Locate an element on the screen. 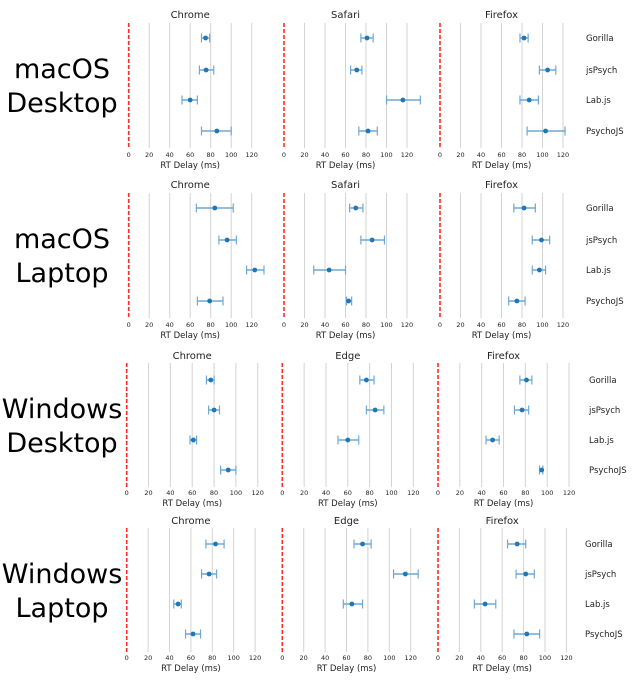  row-label: macOS is located at coordinates (62, 69).